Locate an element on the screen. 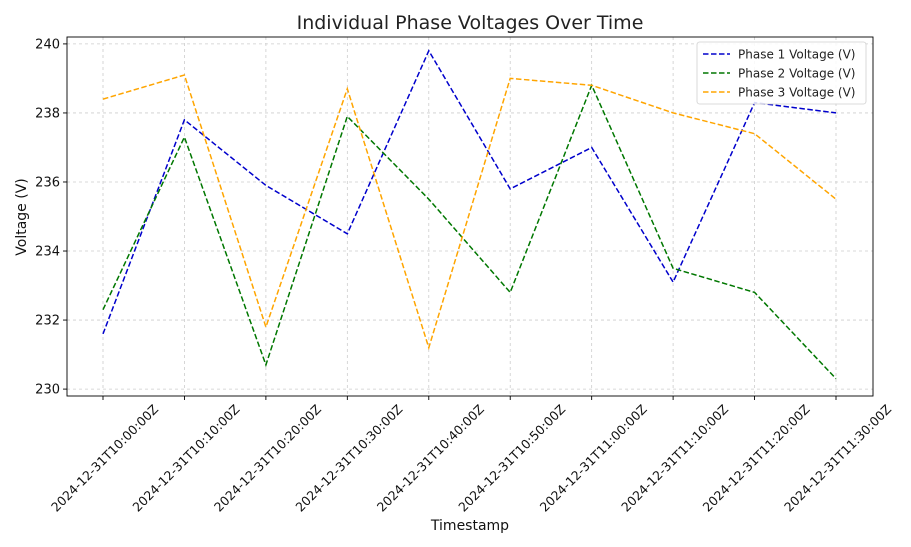  legend-box is located at coordinates (781, 73).